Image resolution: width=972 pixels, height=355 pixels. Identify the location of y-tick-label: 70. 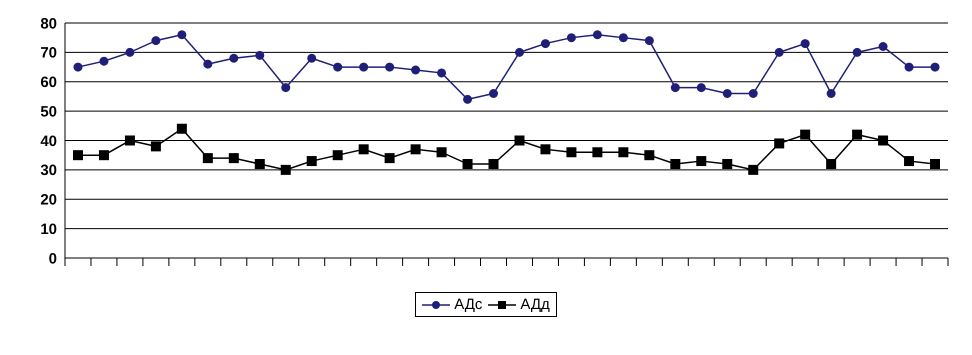
(48, 53).